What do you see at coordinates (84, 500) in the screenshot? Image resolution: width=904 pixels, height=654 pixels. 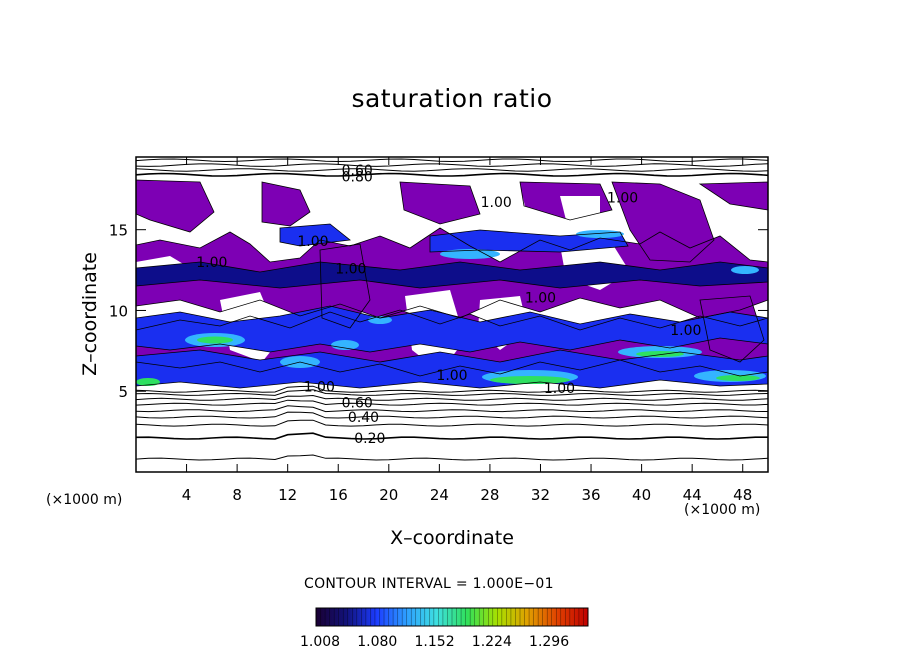 I see `x-unit-left: (×1000 m)` at bounding box center [84, 500].